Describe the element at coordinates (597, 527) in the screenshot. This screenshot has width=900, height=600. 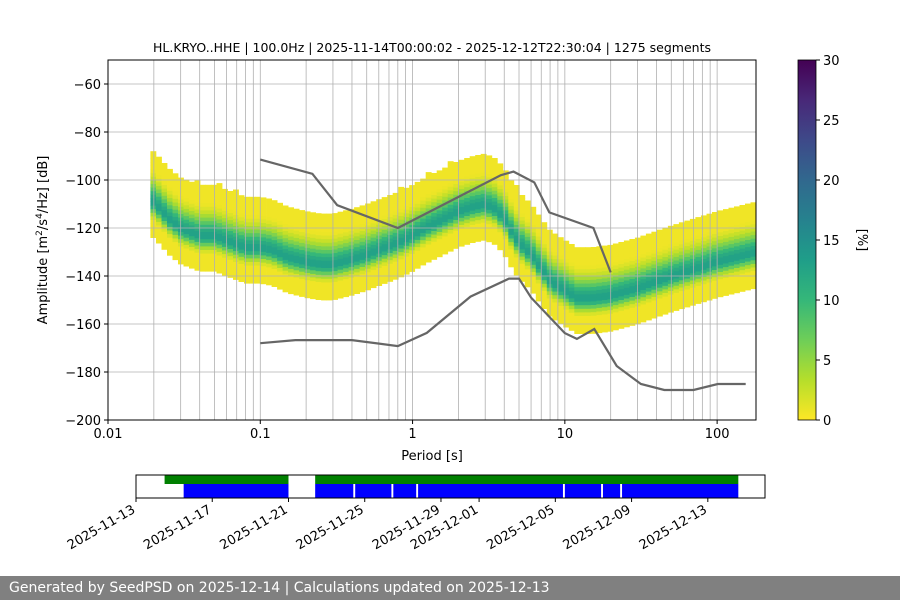
I see `date-tick-label: 2025-12-09` at that location.